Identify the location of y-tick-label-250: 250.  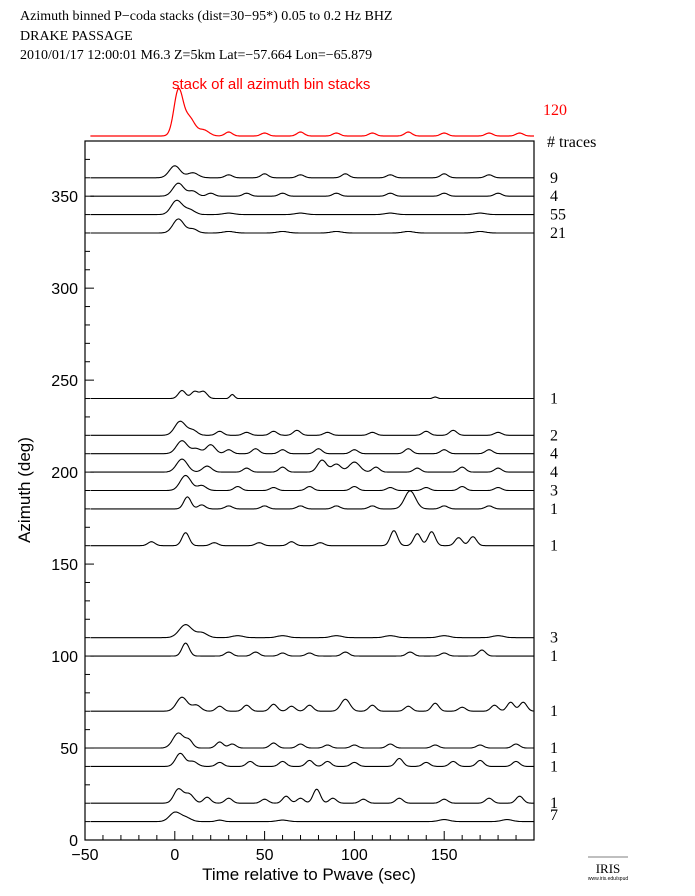
(64, 381).